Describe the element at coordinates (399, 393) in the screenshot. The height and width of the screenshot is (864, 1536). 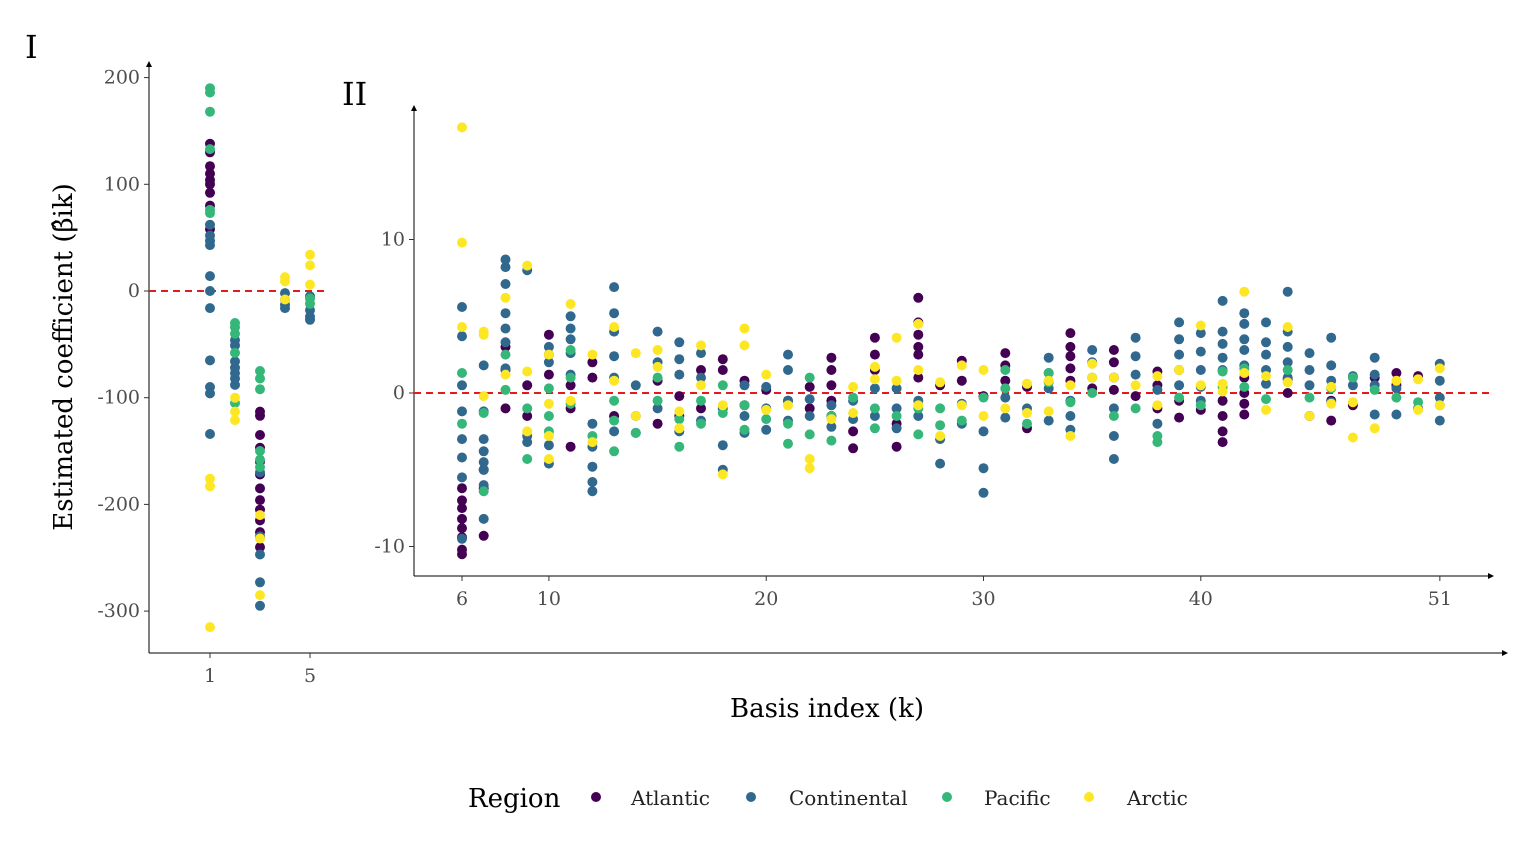
I see `y-tick-label: 0` at that location.